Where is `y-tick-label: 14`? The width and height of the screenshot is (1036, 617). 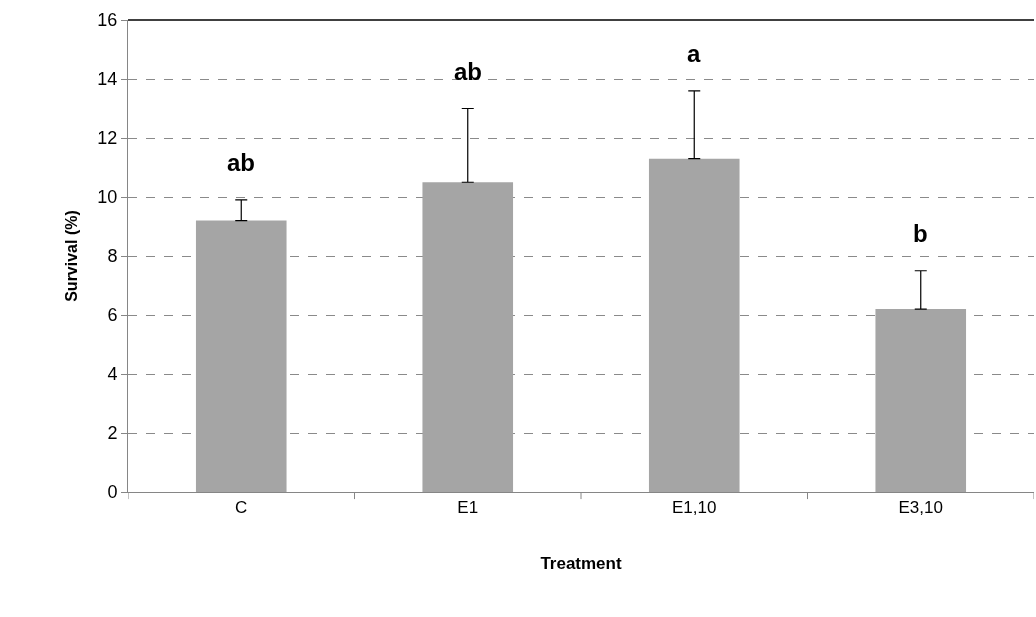 y-tick-label: 14 is located at coordinates (107, 79).